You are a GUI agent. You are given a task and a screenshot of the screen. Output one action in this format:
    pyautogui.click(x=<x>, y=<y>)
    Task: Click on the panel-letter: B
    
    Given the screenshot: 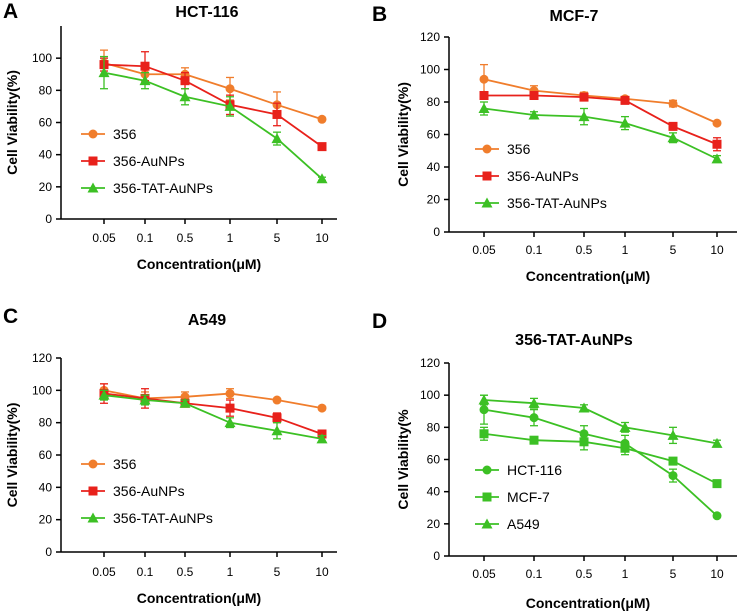 What is the action you would take?
    pyautogui.click(x=379, y=14)
    